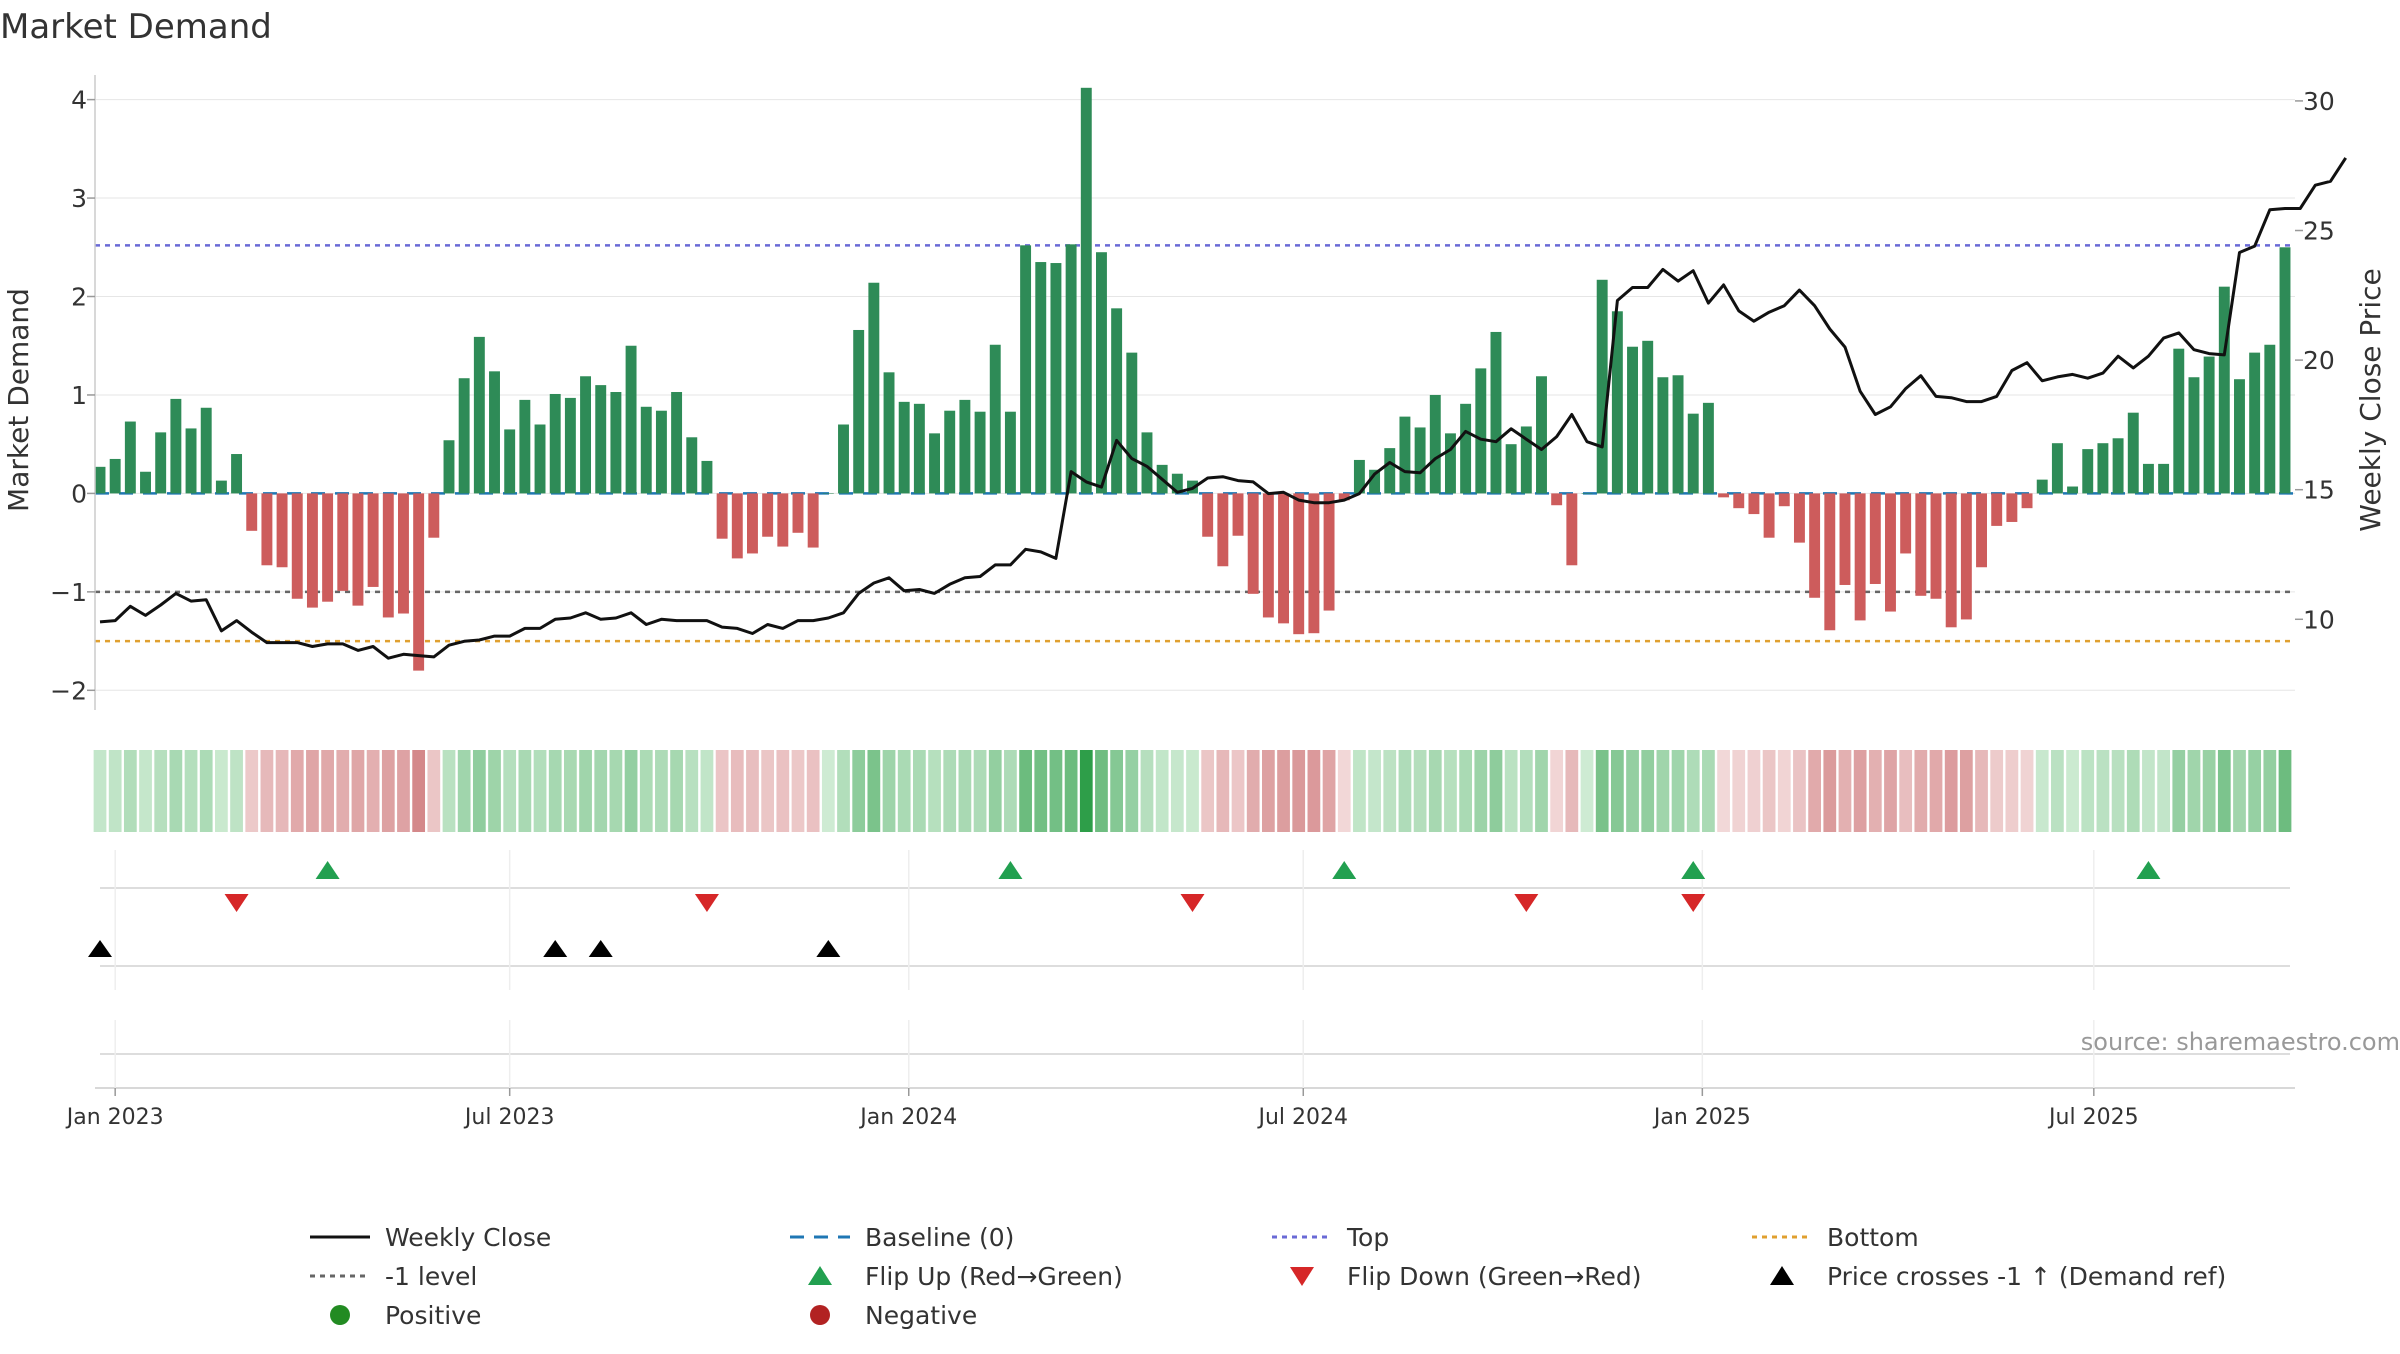  I want to click on right-axis-label: Weekly Close Price, so click(2370, 399).